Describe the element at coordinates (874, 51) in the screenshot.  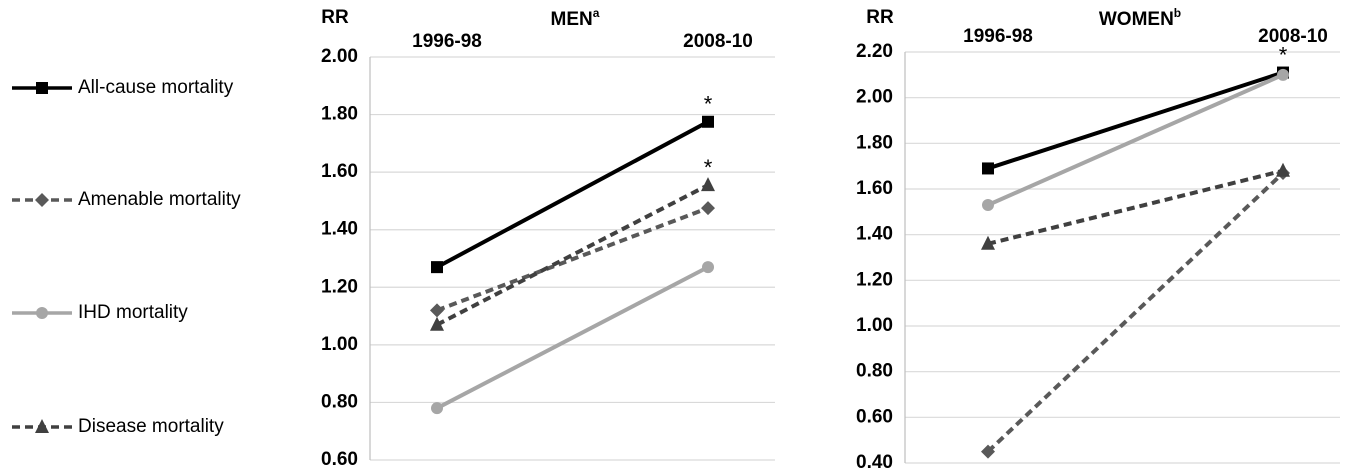
I see `y-tick-label: 2.20` at that location.